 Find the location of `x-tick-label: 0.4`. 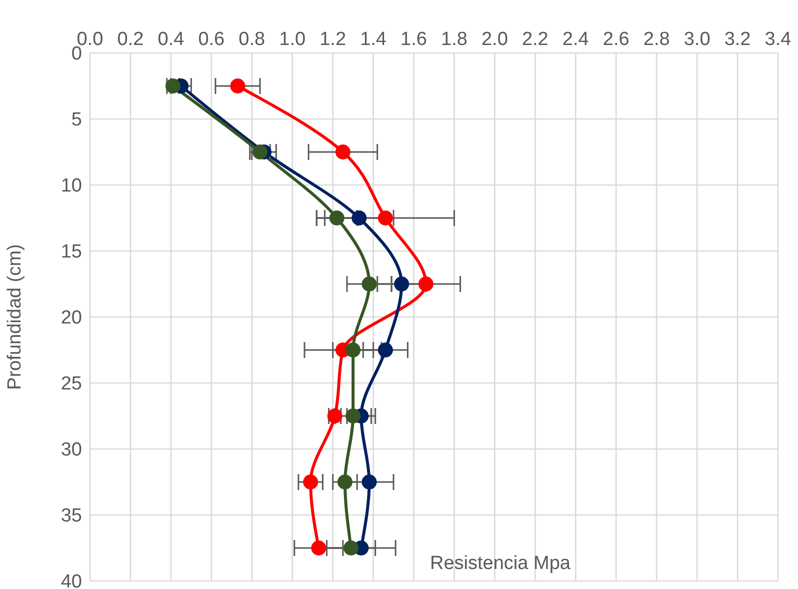

x-tick-label: 0.4 is located at coordinates (171, 39).